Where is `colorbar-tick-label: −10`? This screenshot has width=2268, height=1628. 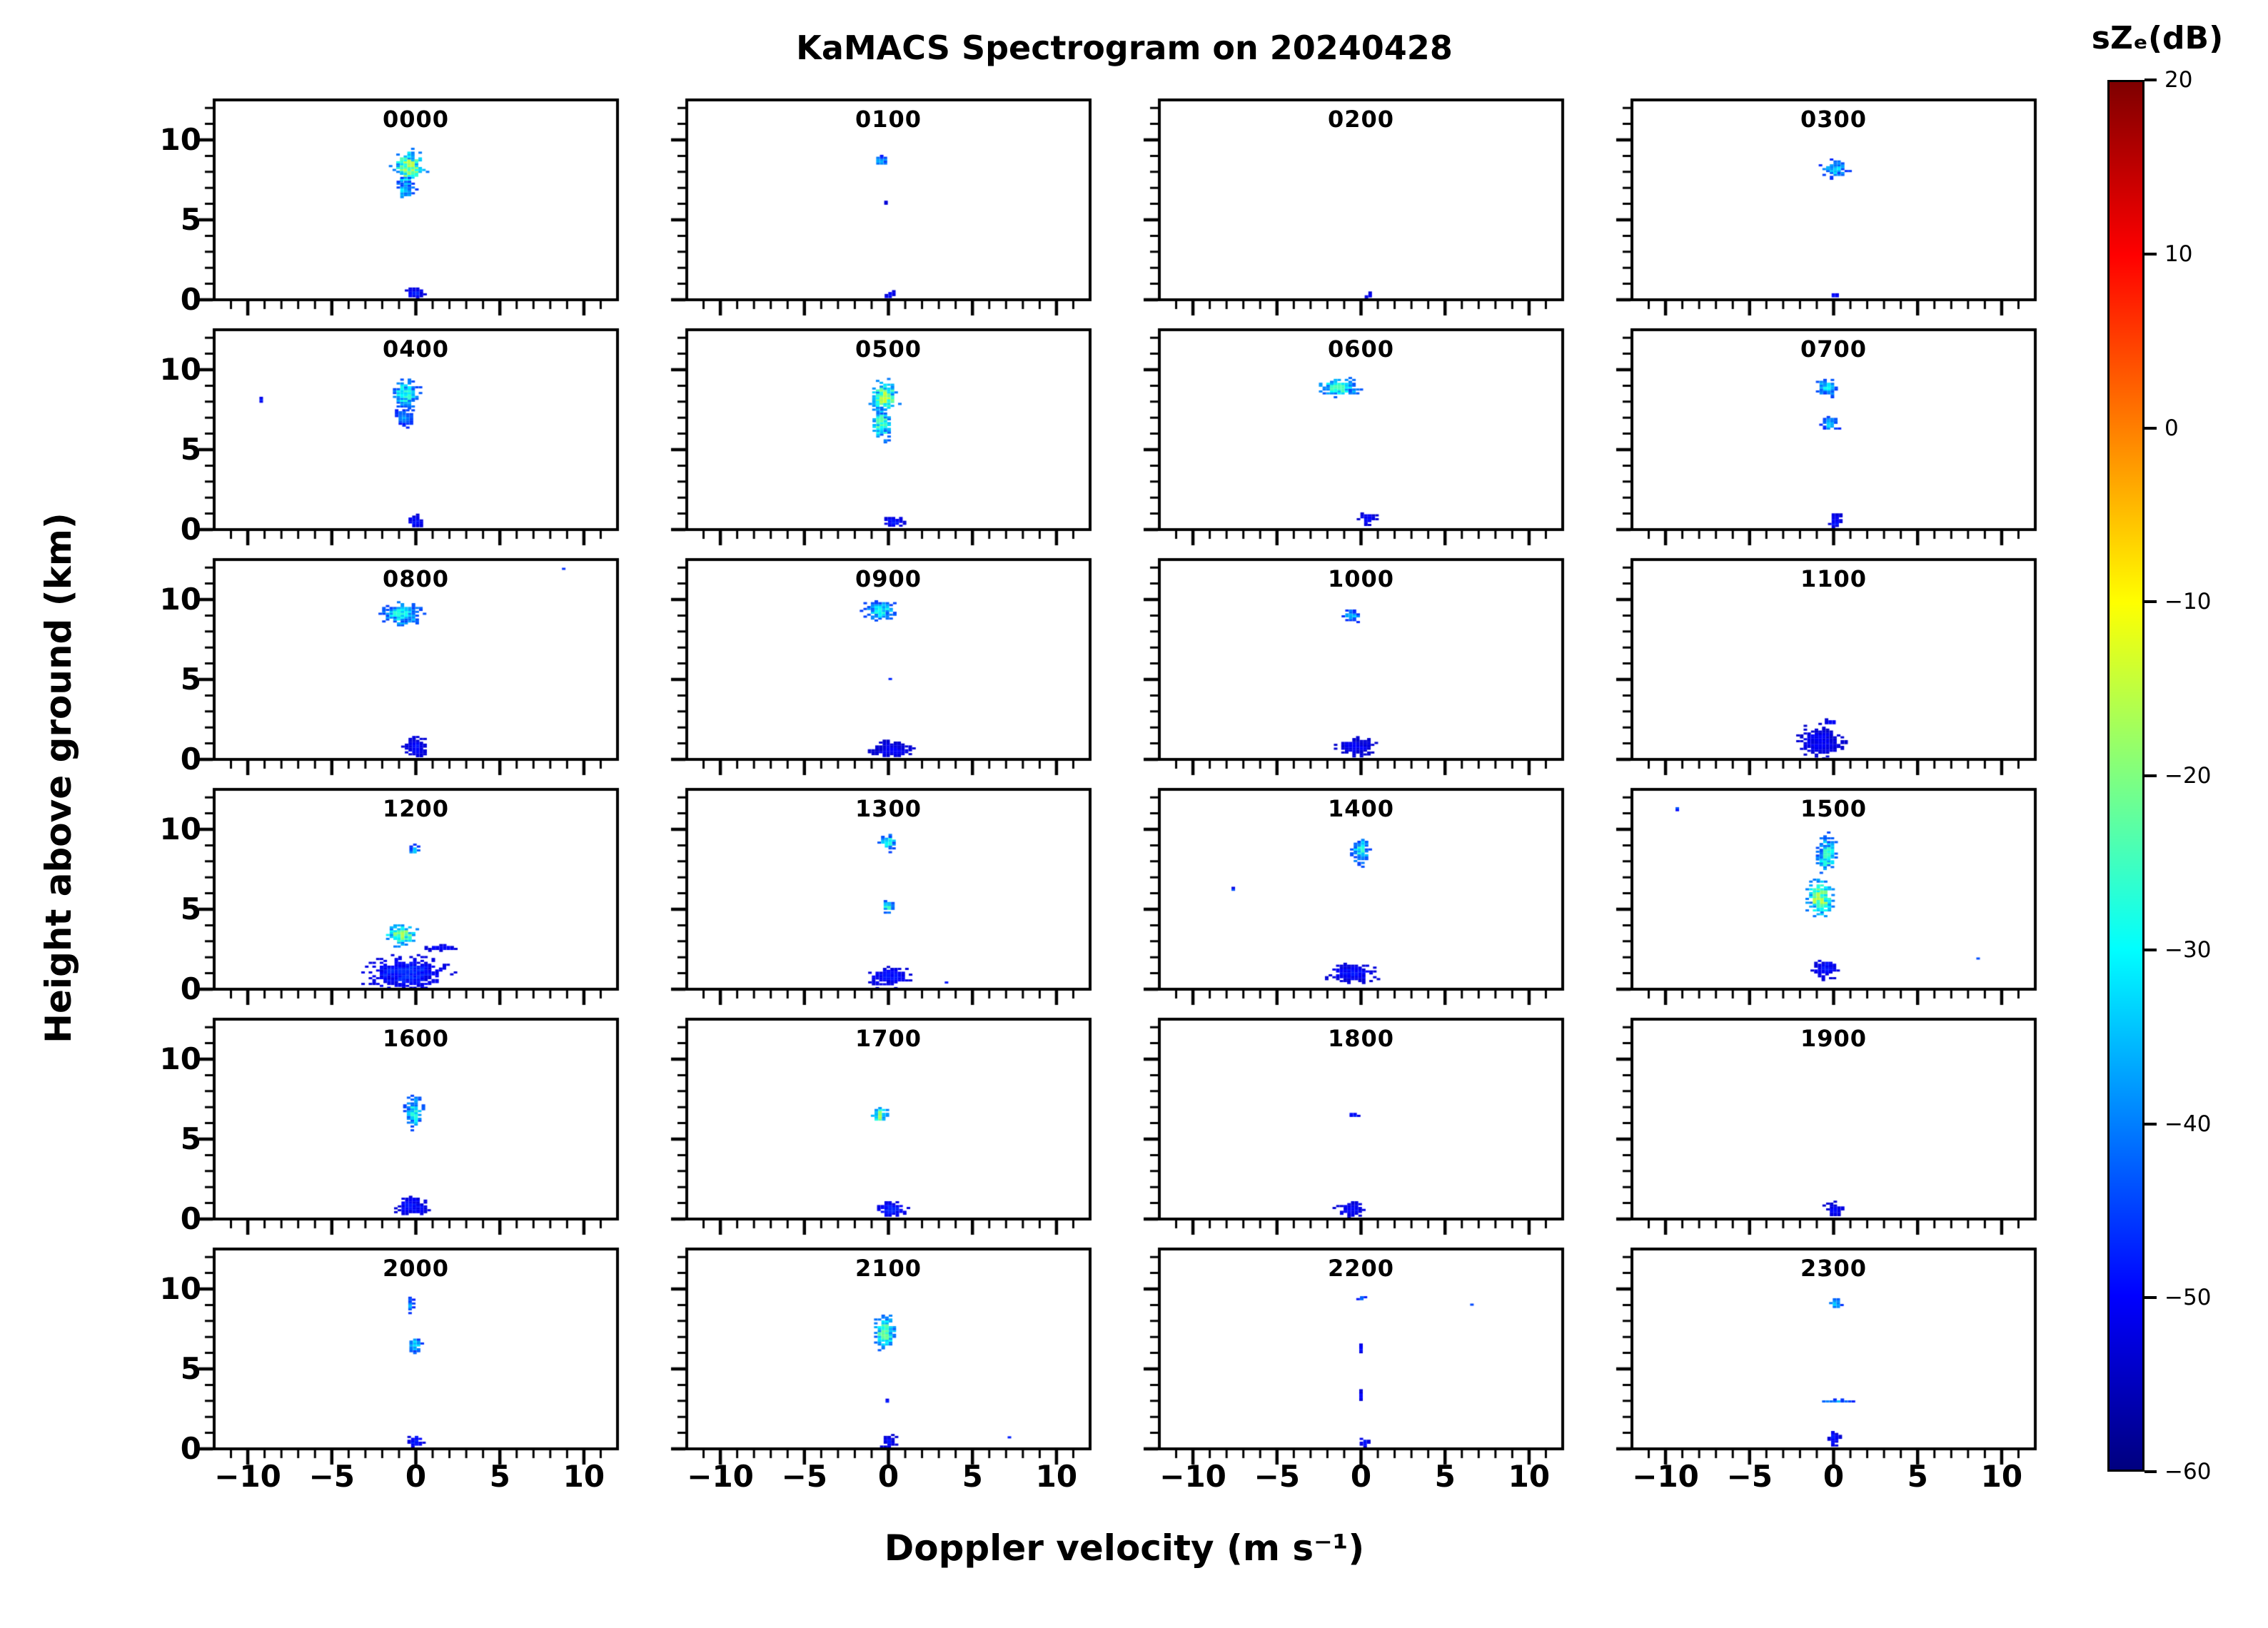
colorbar-tick-label: −10 is located at coordinates (2188, 602).